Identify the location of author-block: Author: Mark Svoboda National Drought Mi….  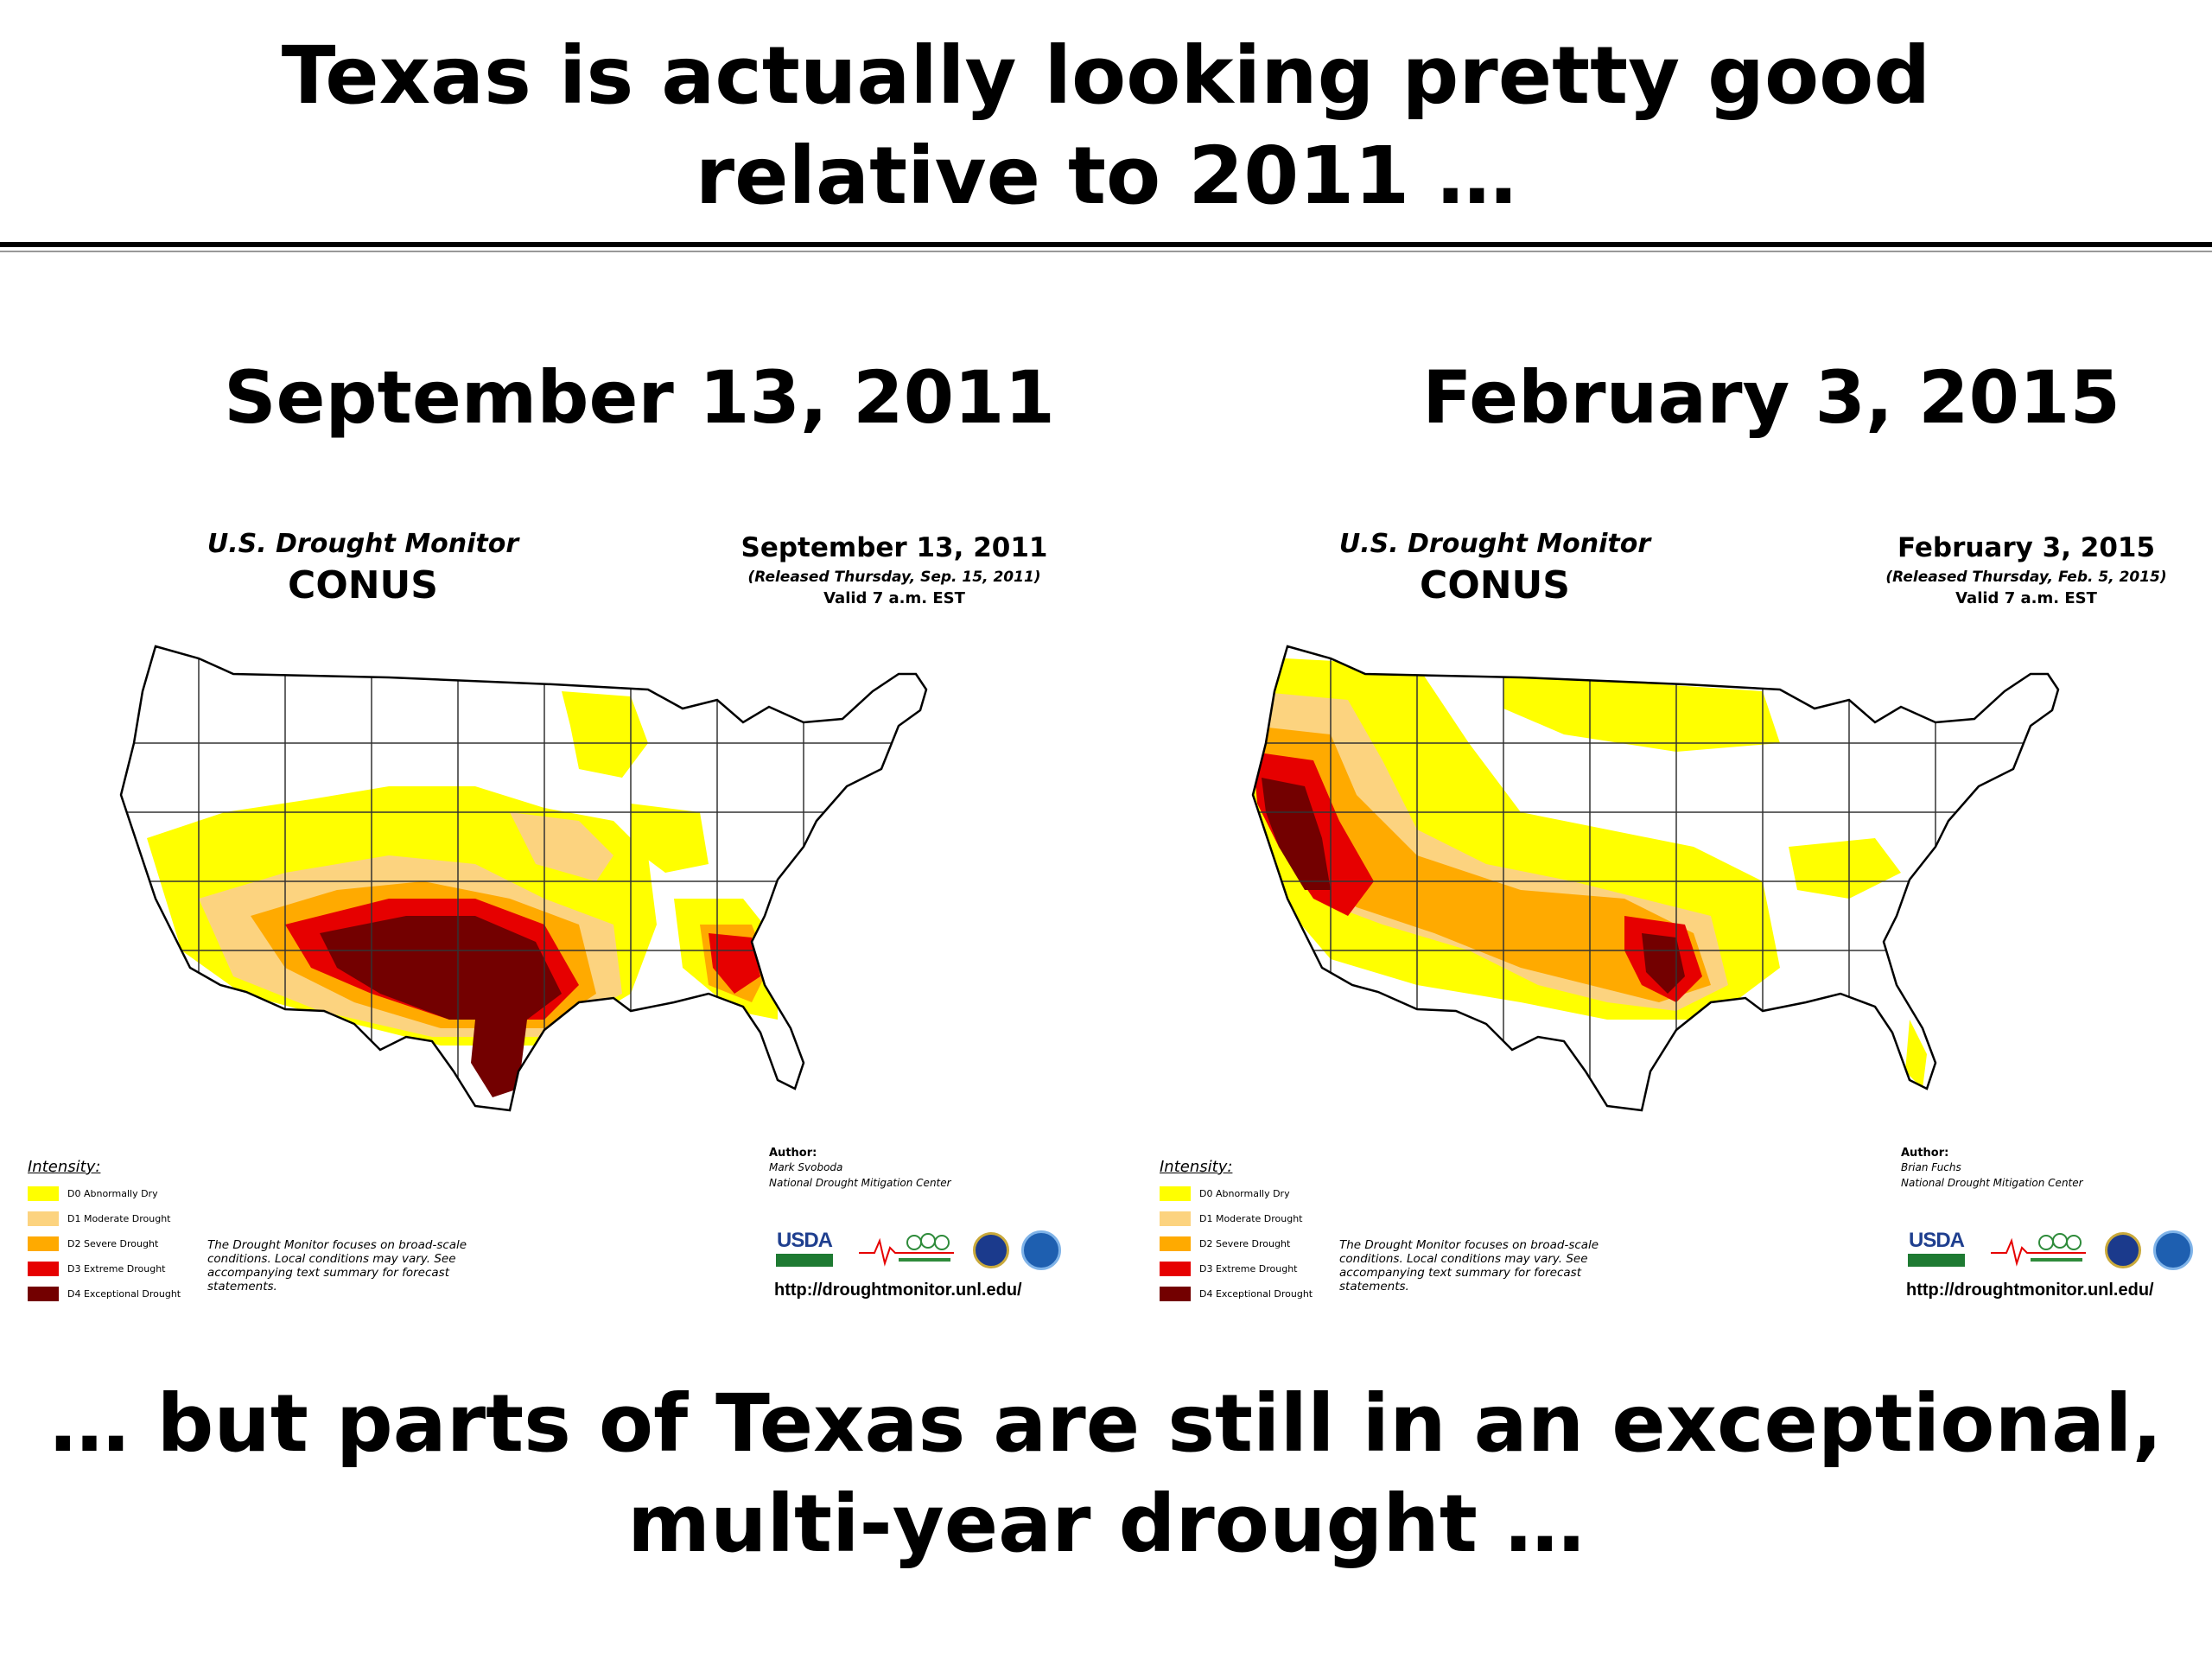
(916, 1169).